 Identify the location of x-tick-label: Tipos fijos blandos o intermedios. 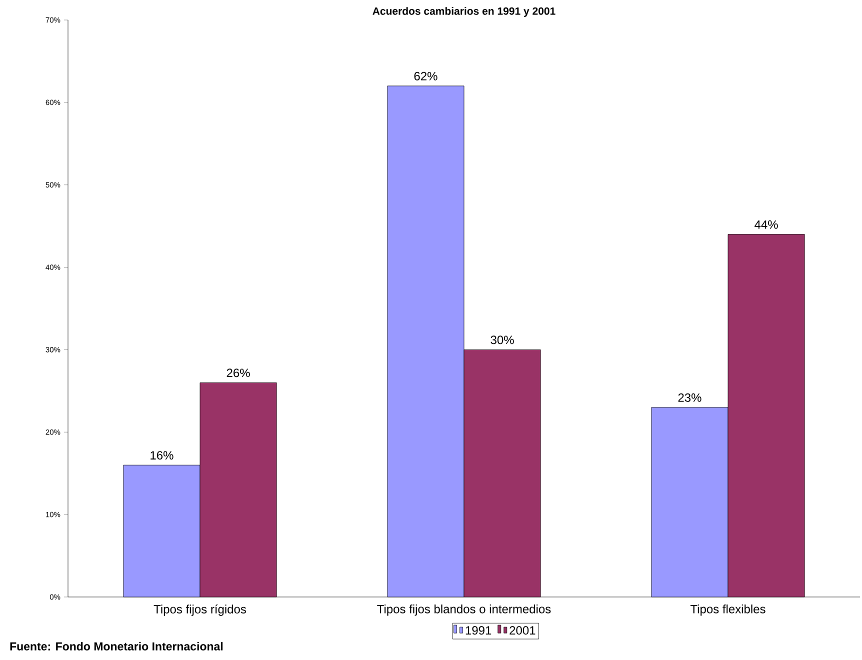
(464, 610).